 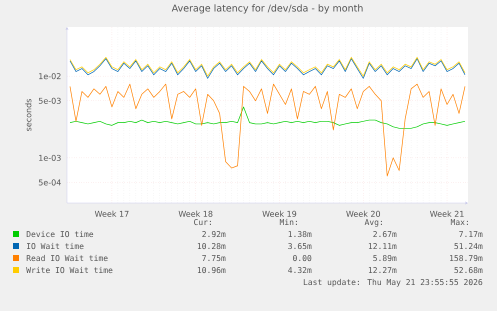 What do you see at coordinates (267, 9) in the screenshot?
I see `chart-title: Average latency for /dev/sda - by month` at bounding box center [267, 9].